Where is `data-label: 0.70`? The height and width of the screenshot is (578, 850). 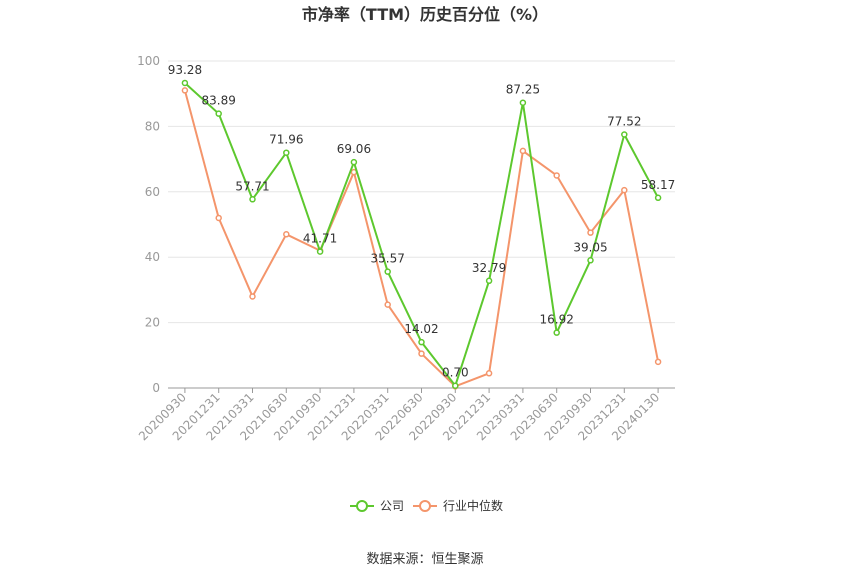 data-label: 0.70 is located at coordinates (455, 373).